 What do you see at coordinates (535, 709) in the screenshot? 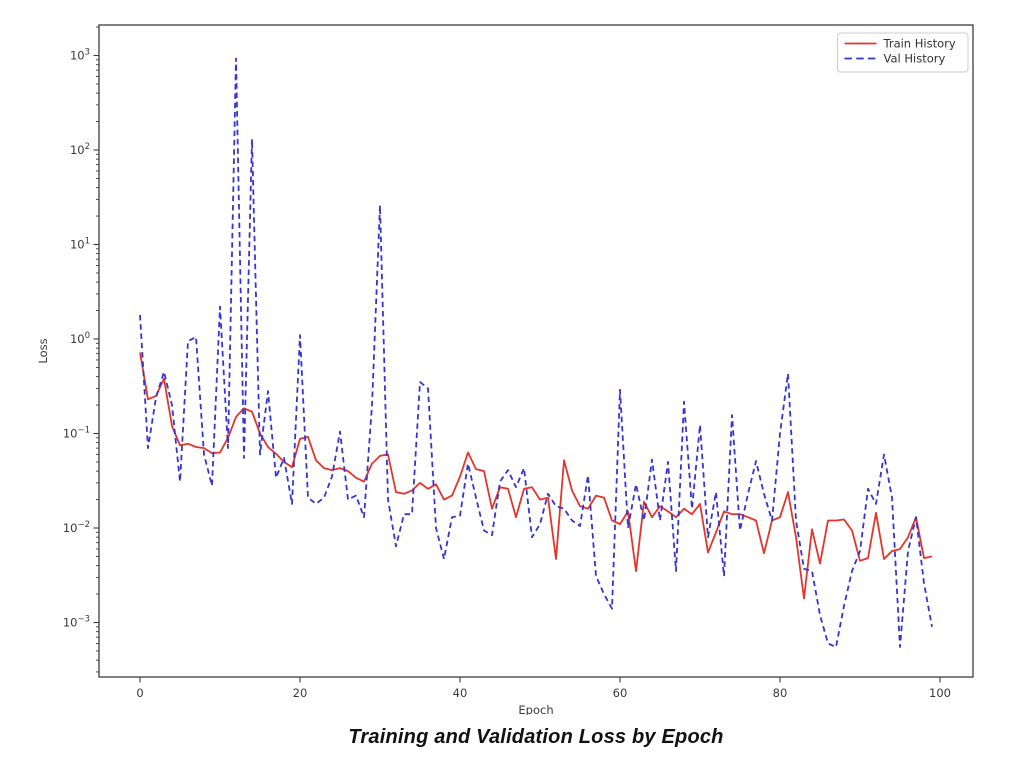
I see `x-axis-title: Epoch` at bounding box center [535, 709].